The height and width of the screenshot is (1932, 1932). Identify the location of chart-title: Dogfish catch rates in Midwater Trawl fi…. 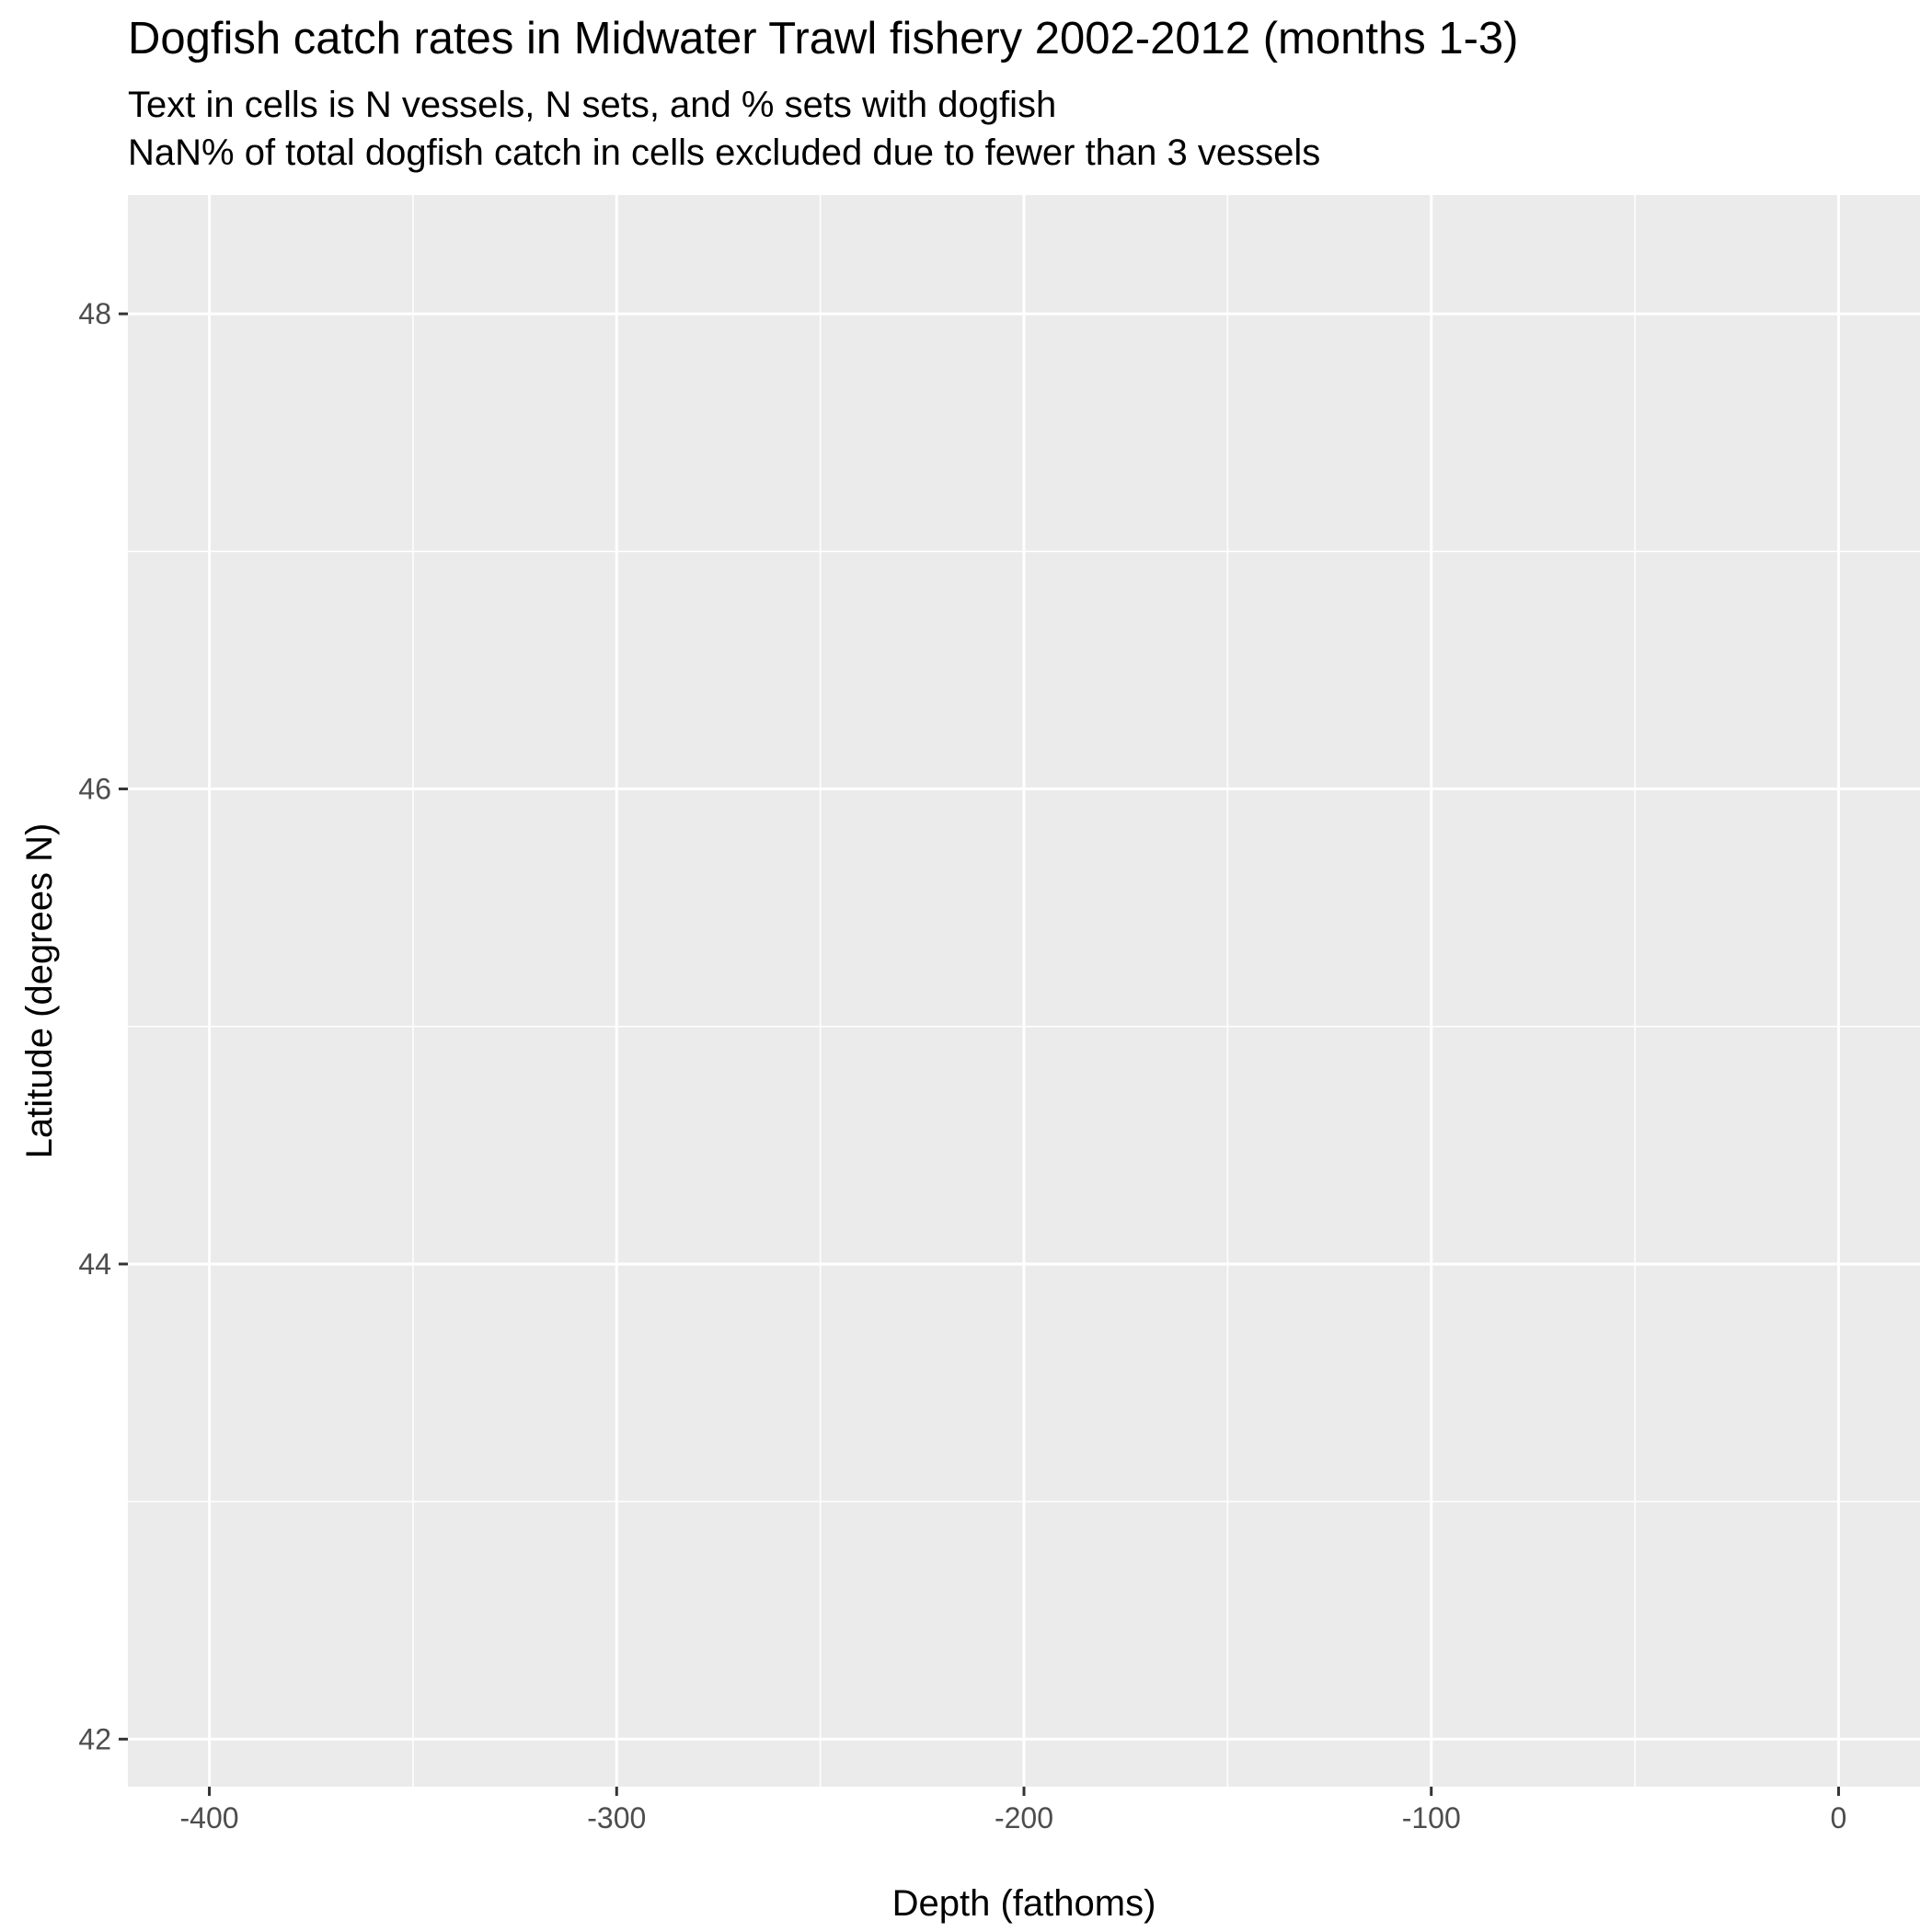
(823, 38).